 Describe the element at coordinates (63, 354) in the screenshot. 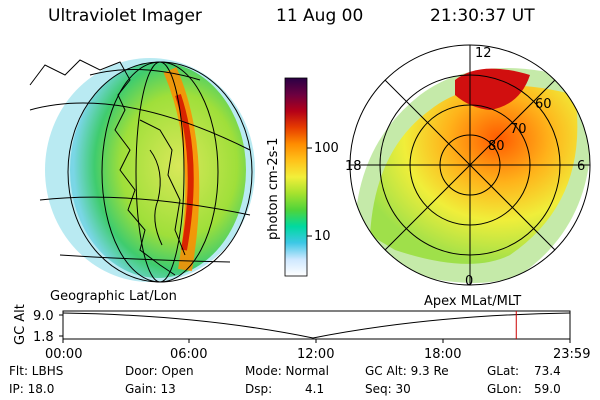

I see `x-tick-0000: 00:00` at that location.